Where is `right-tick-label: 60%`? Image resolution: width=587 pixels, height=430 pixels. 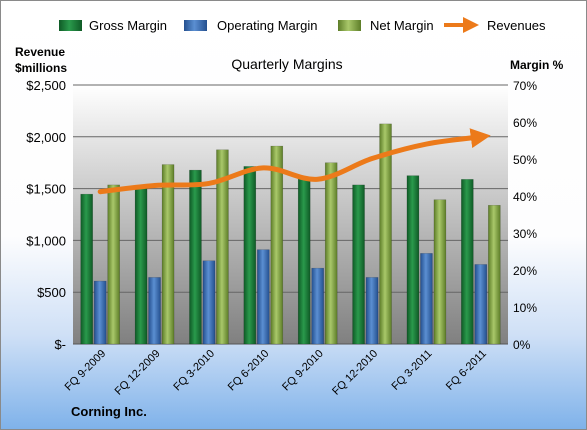
right-tick-label: 60% is located at coordinates (525, 123).